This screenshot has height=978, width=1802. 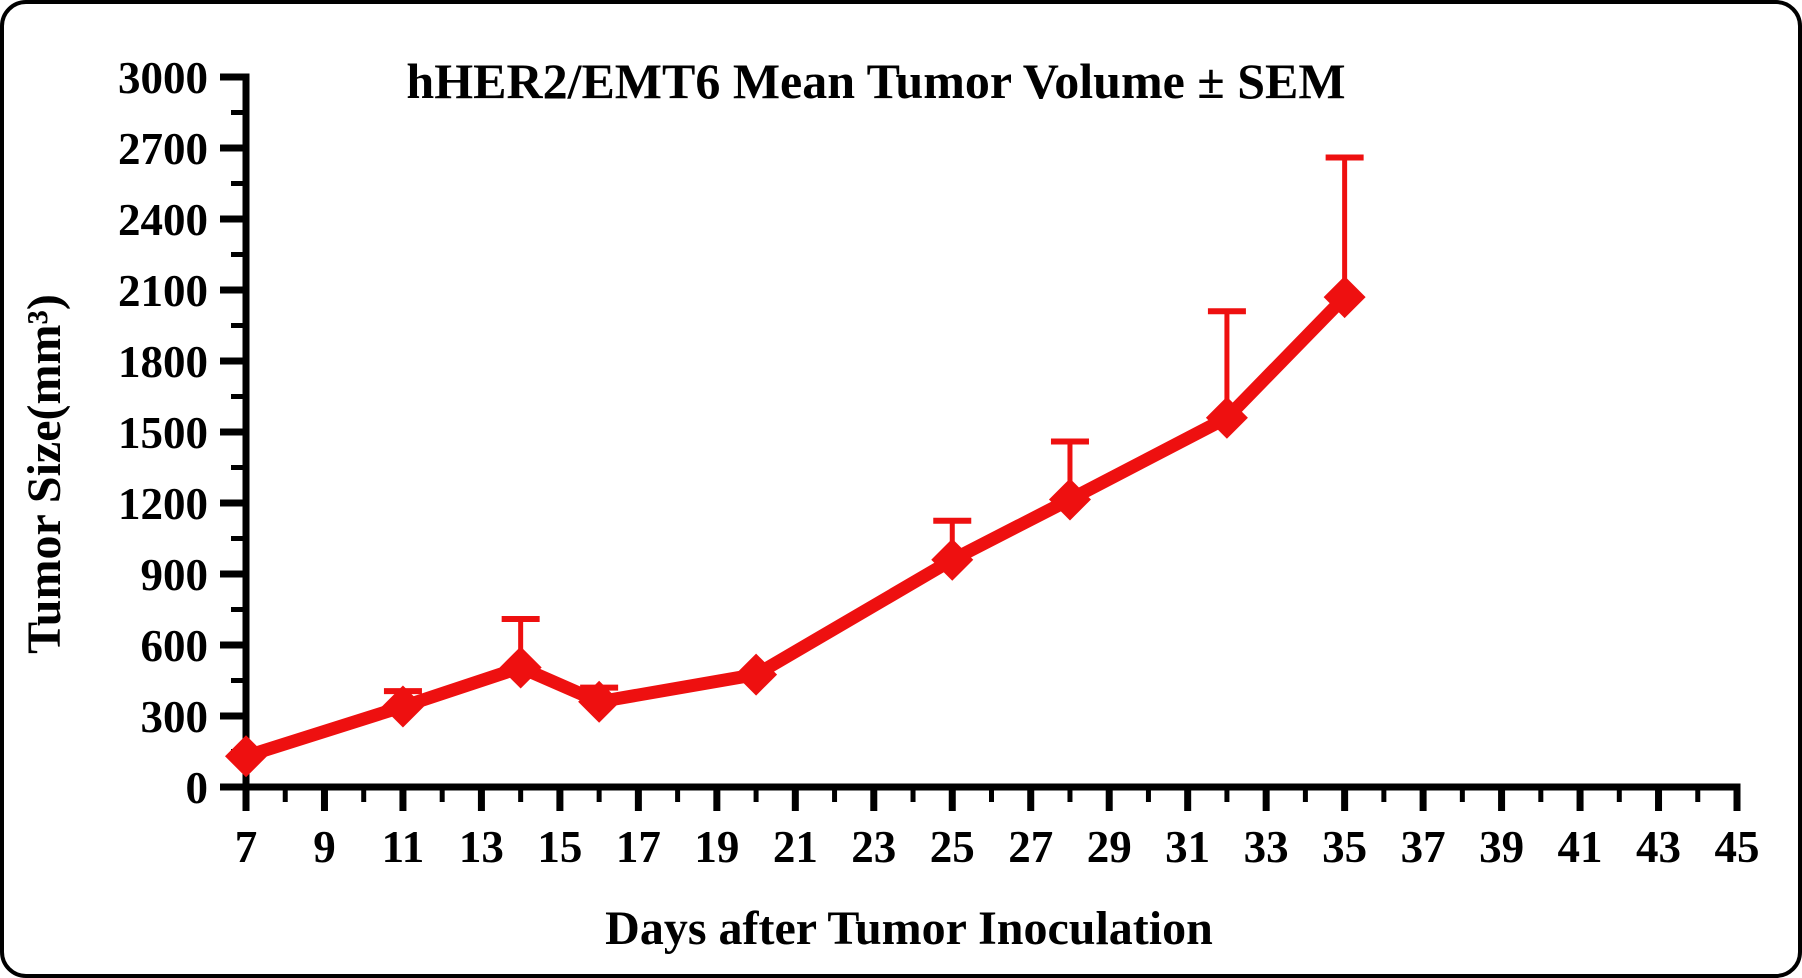 What do you see at coordinates (175, 717) in the screenshot?
I see `y-tick-label: 300` at bounding box center [175, 717].